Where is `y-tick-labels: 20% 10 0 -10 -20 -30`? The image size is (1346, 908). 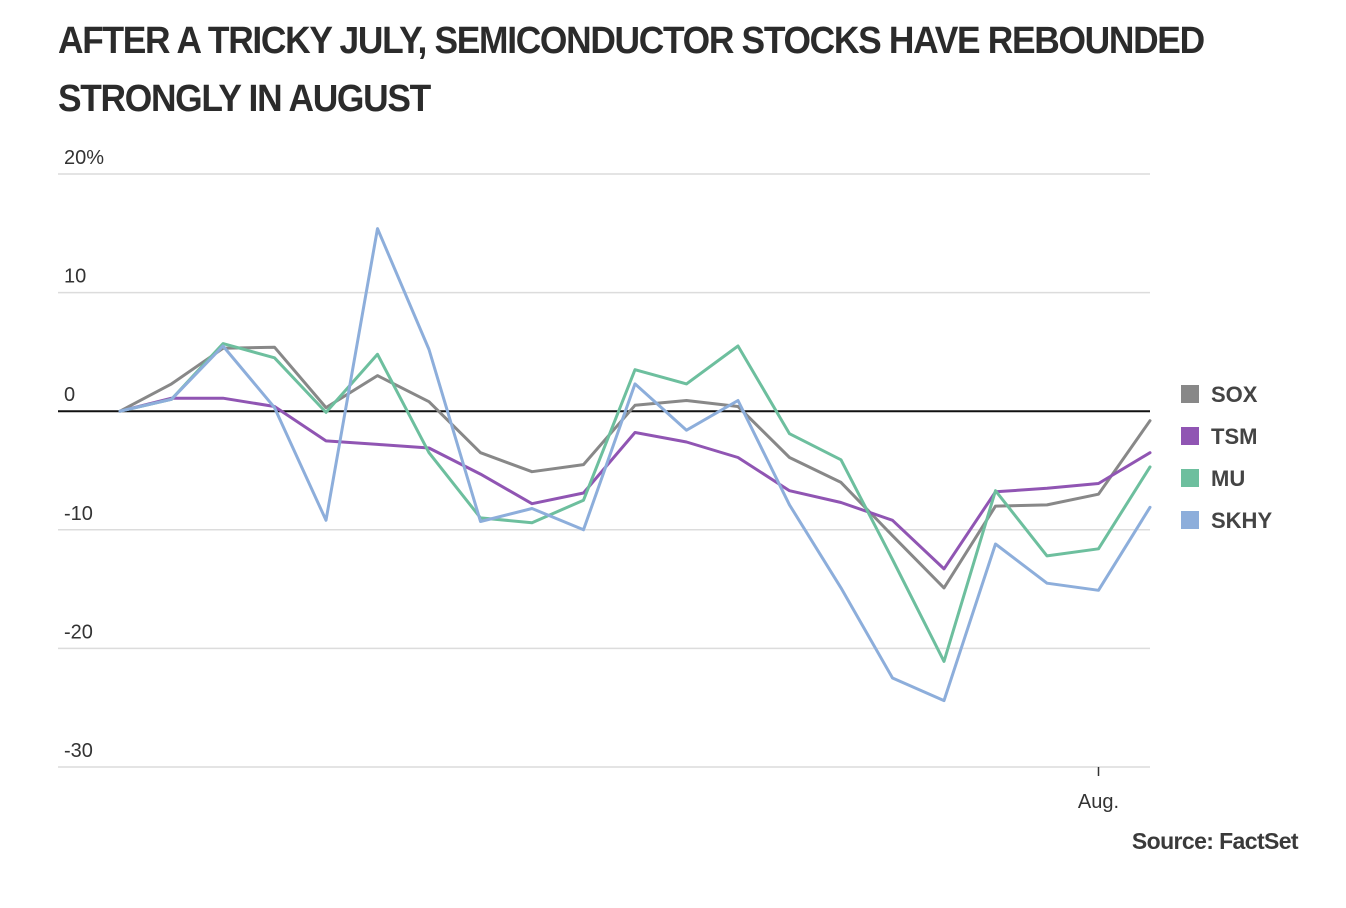
y-tick-labels: 20% 10 0 -10 -20 -30 is located at coordinates (84, 454).